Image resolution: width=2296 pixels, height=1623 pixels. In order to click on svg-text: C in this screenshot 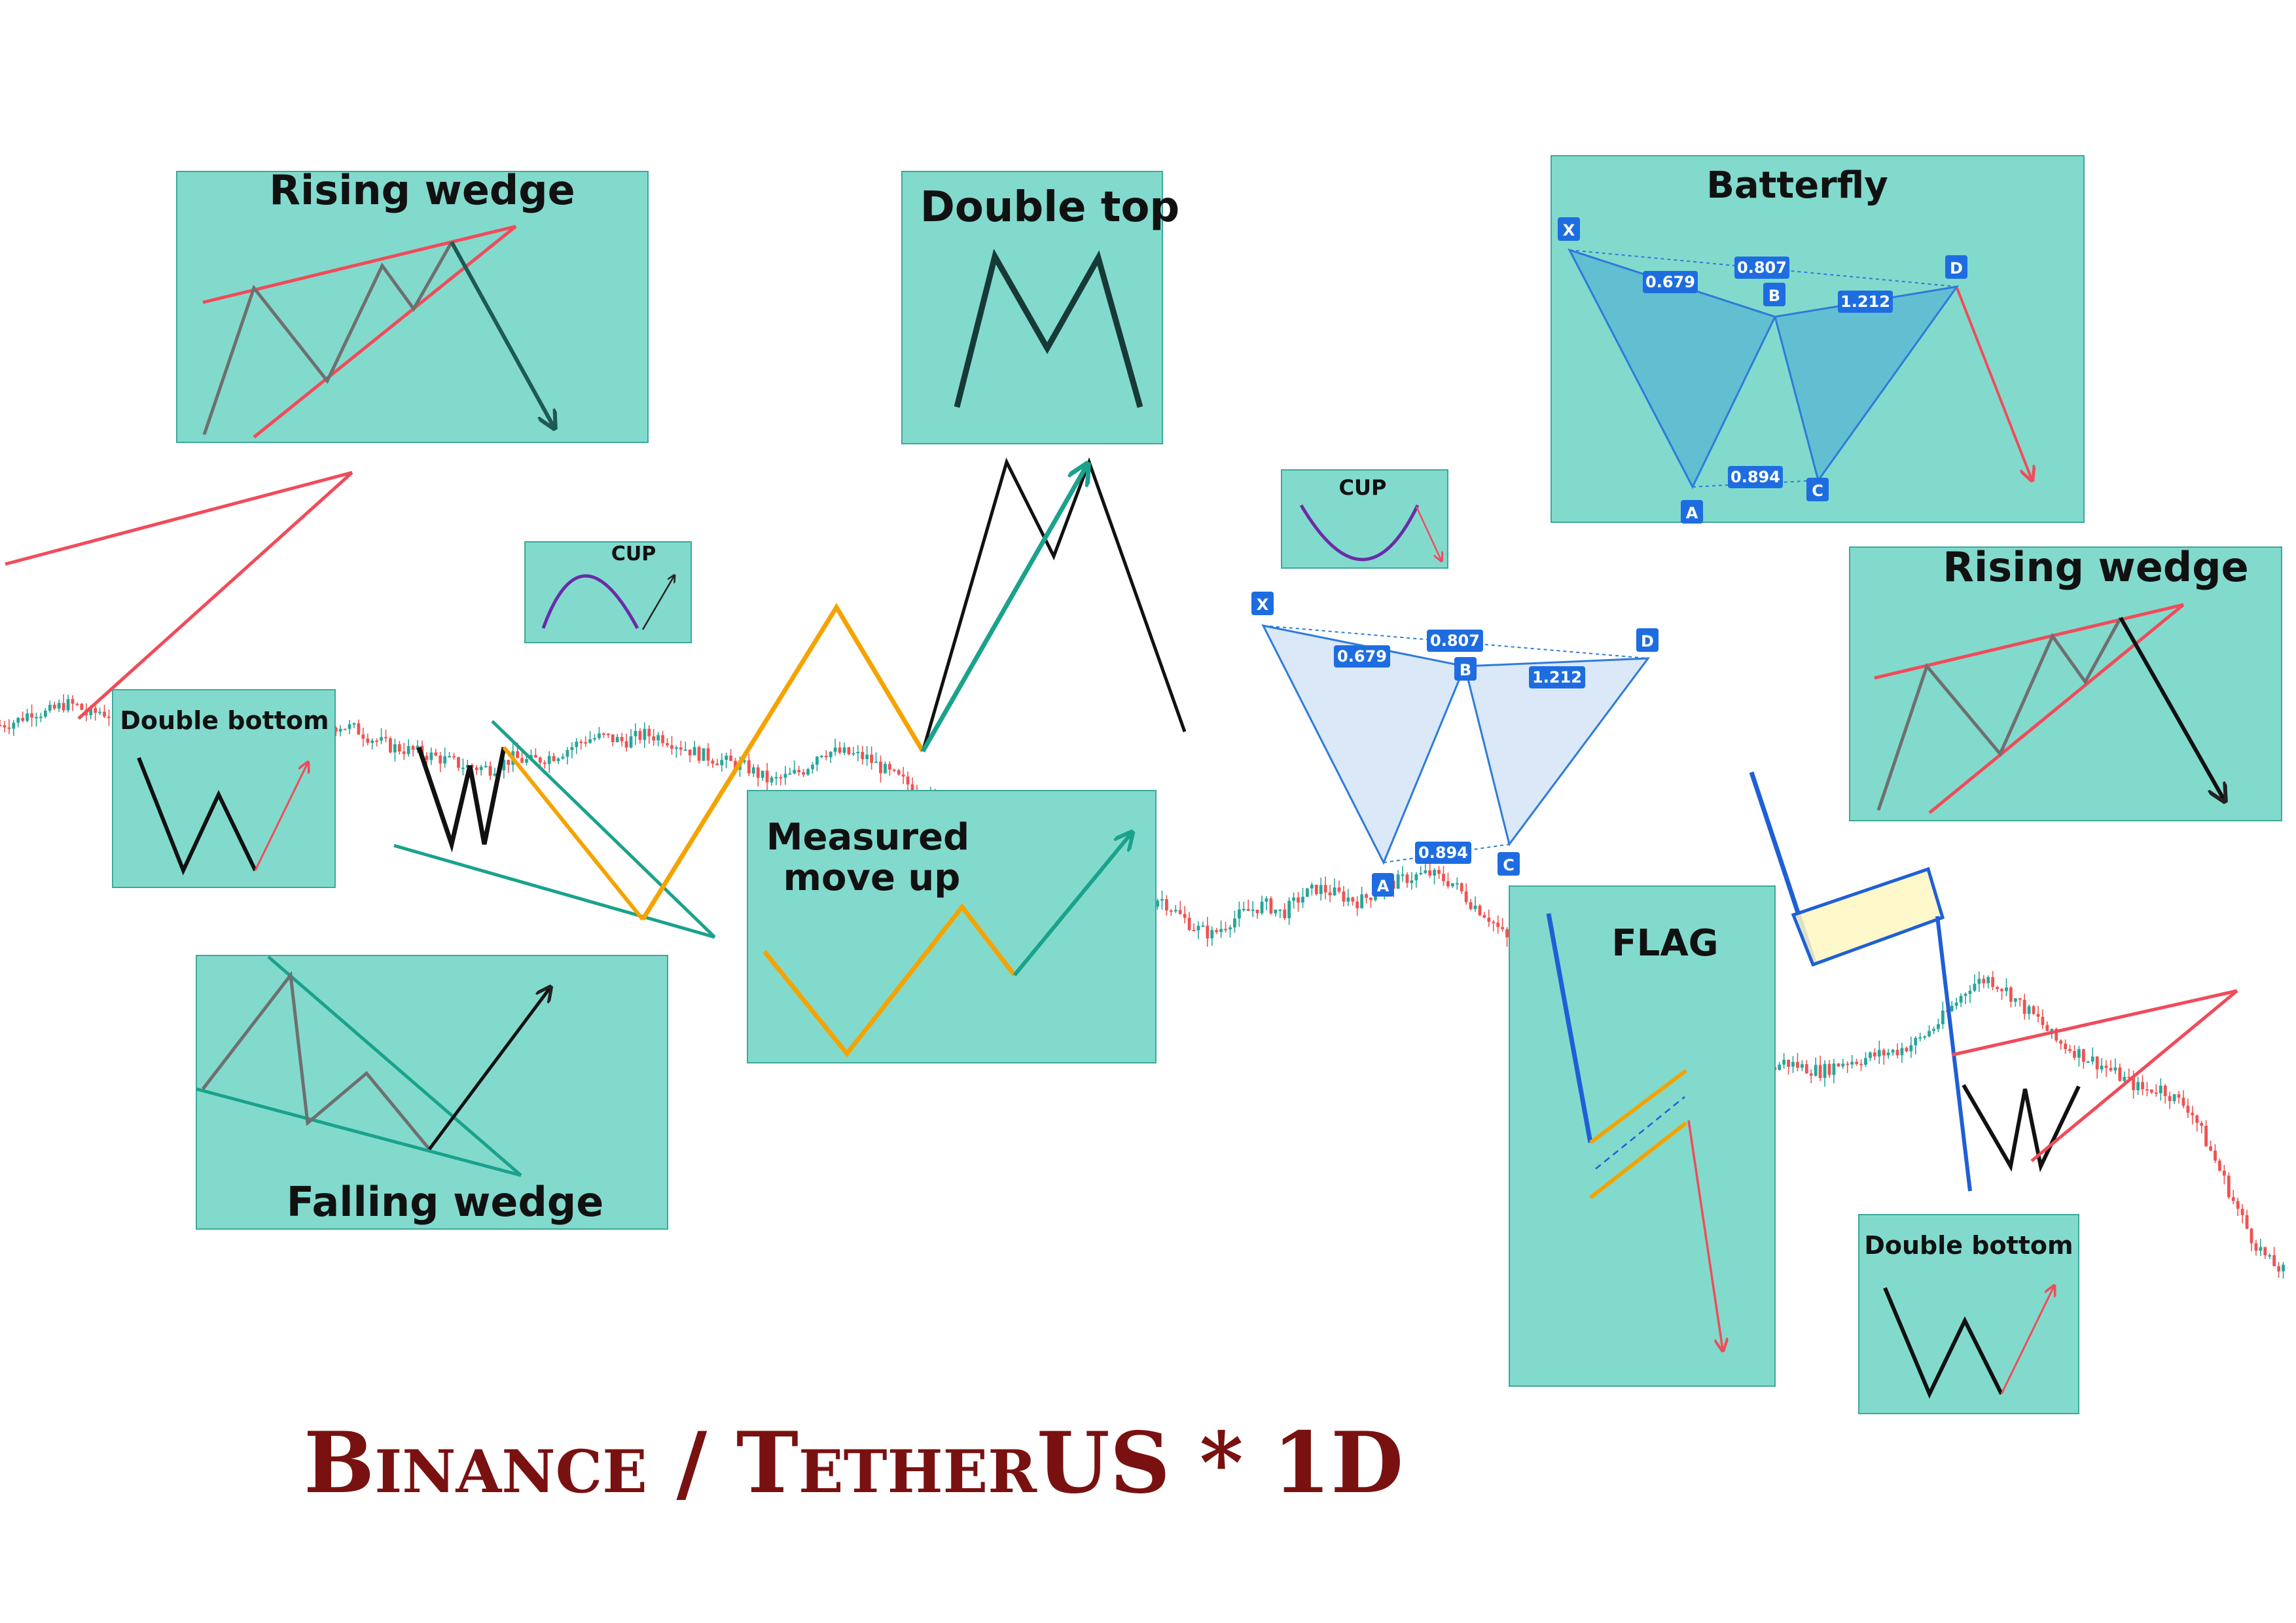, I will do `click(1817, 491)`.